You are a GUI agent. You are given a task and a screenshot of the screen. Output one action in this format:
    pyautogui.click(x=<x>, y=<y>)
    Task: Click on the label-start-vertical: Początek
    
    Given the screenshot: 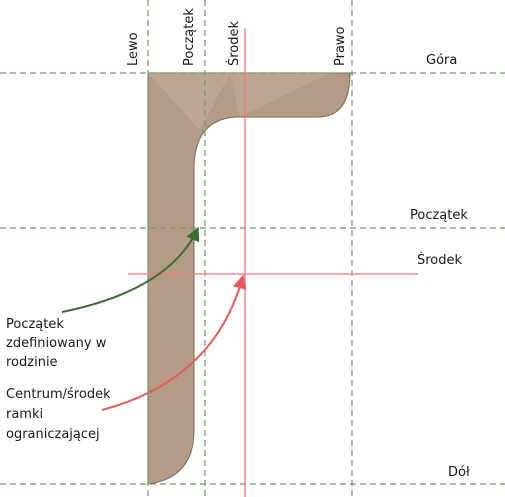 What is the action you would take?
    pyautogui.click(x=189, y=37)
    